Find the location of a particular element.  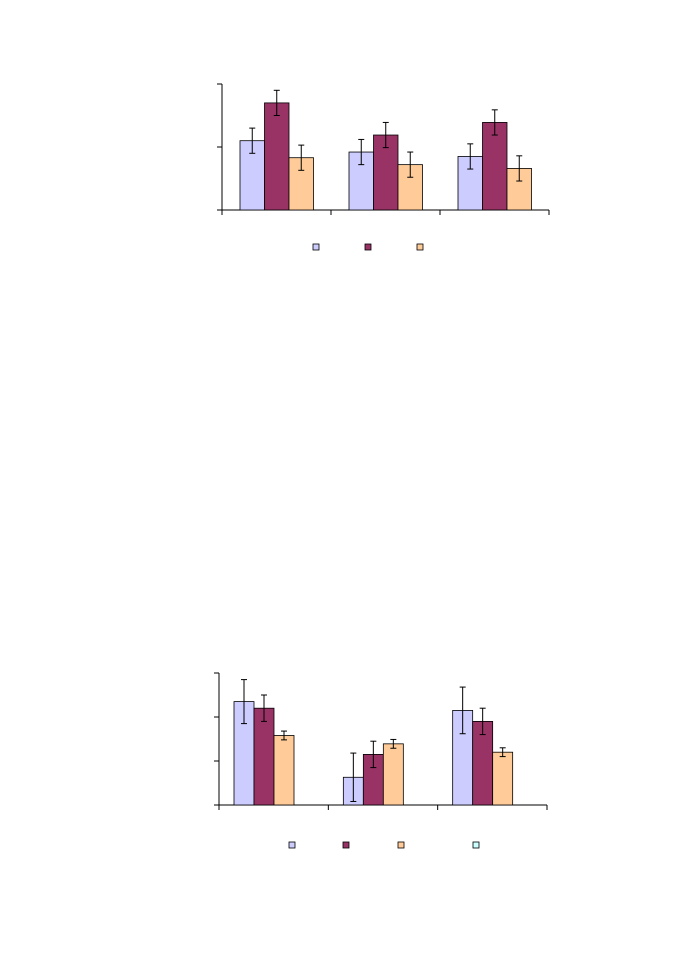

legend-swatch-series4 is located at coordinates (476, 845).